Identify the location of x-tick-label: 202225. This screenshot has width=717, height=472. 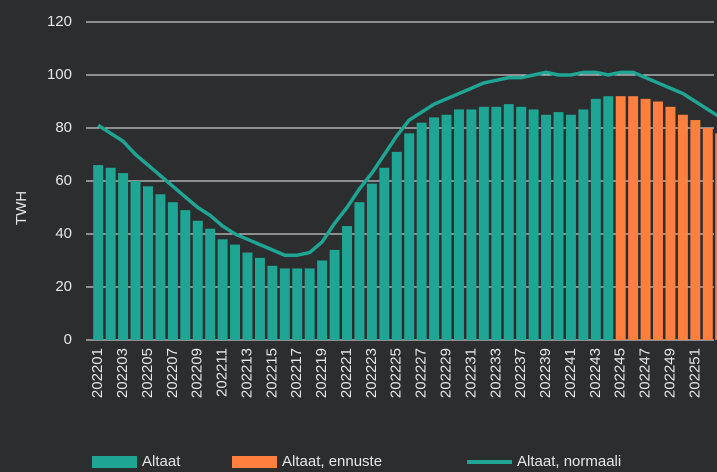
(396, 373).